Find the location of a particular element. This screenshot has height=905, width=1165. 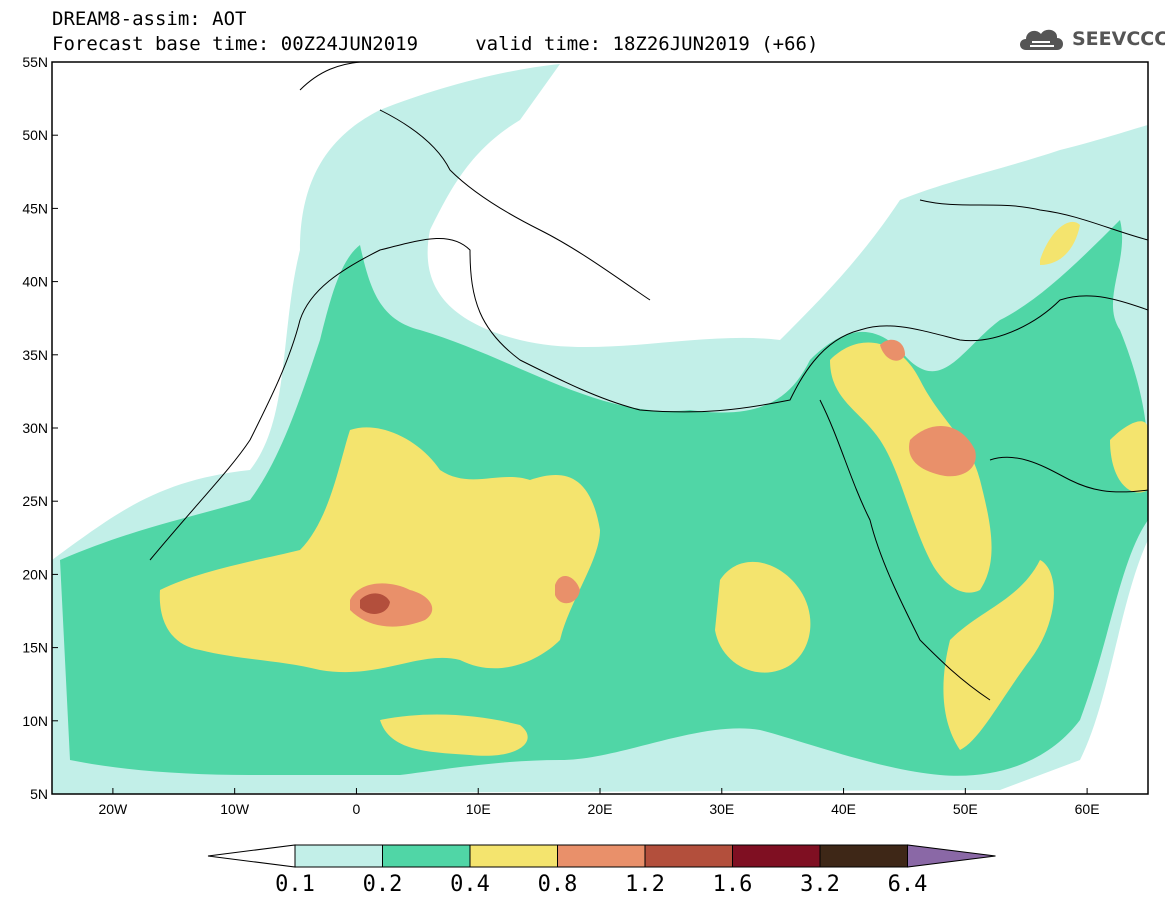

colorbar-labels: 0.1 0.2 0.4 0.8 1.2 1.6 3.2 6.4 is located at coordinates (601, 884).